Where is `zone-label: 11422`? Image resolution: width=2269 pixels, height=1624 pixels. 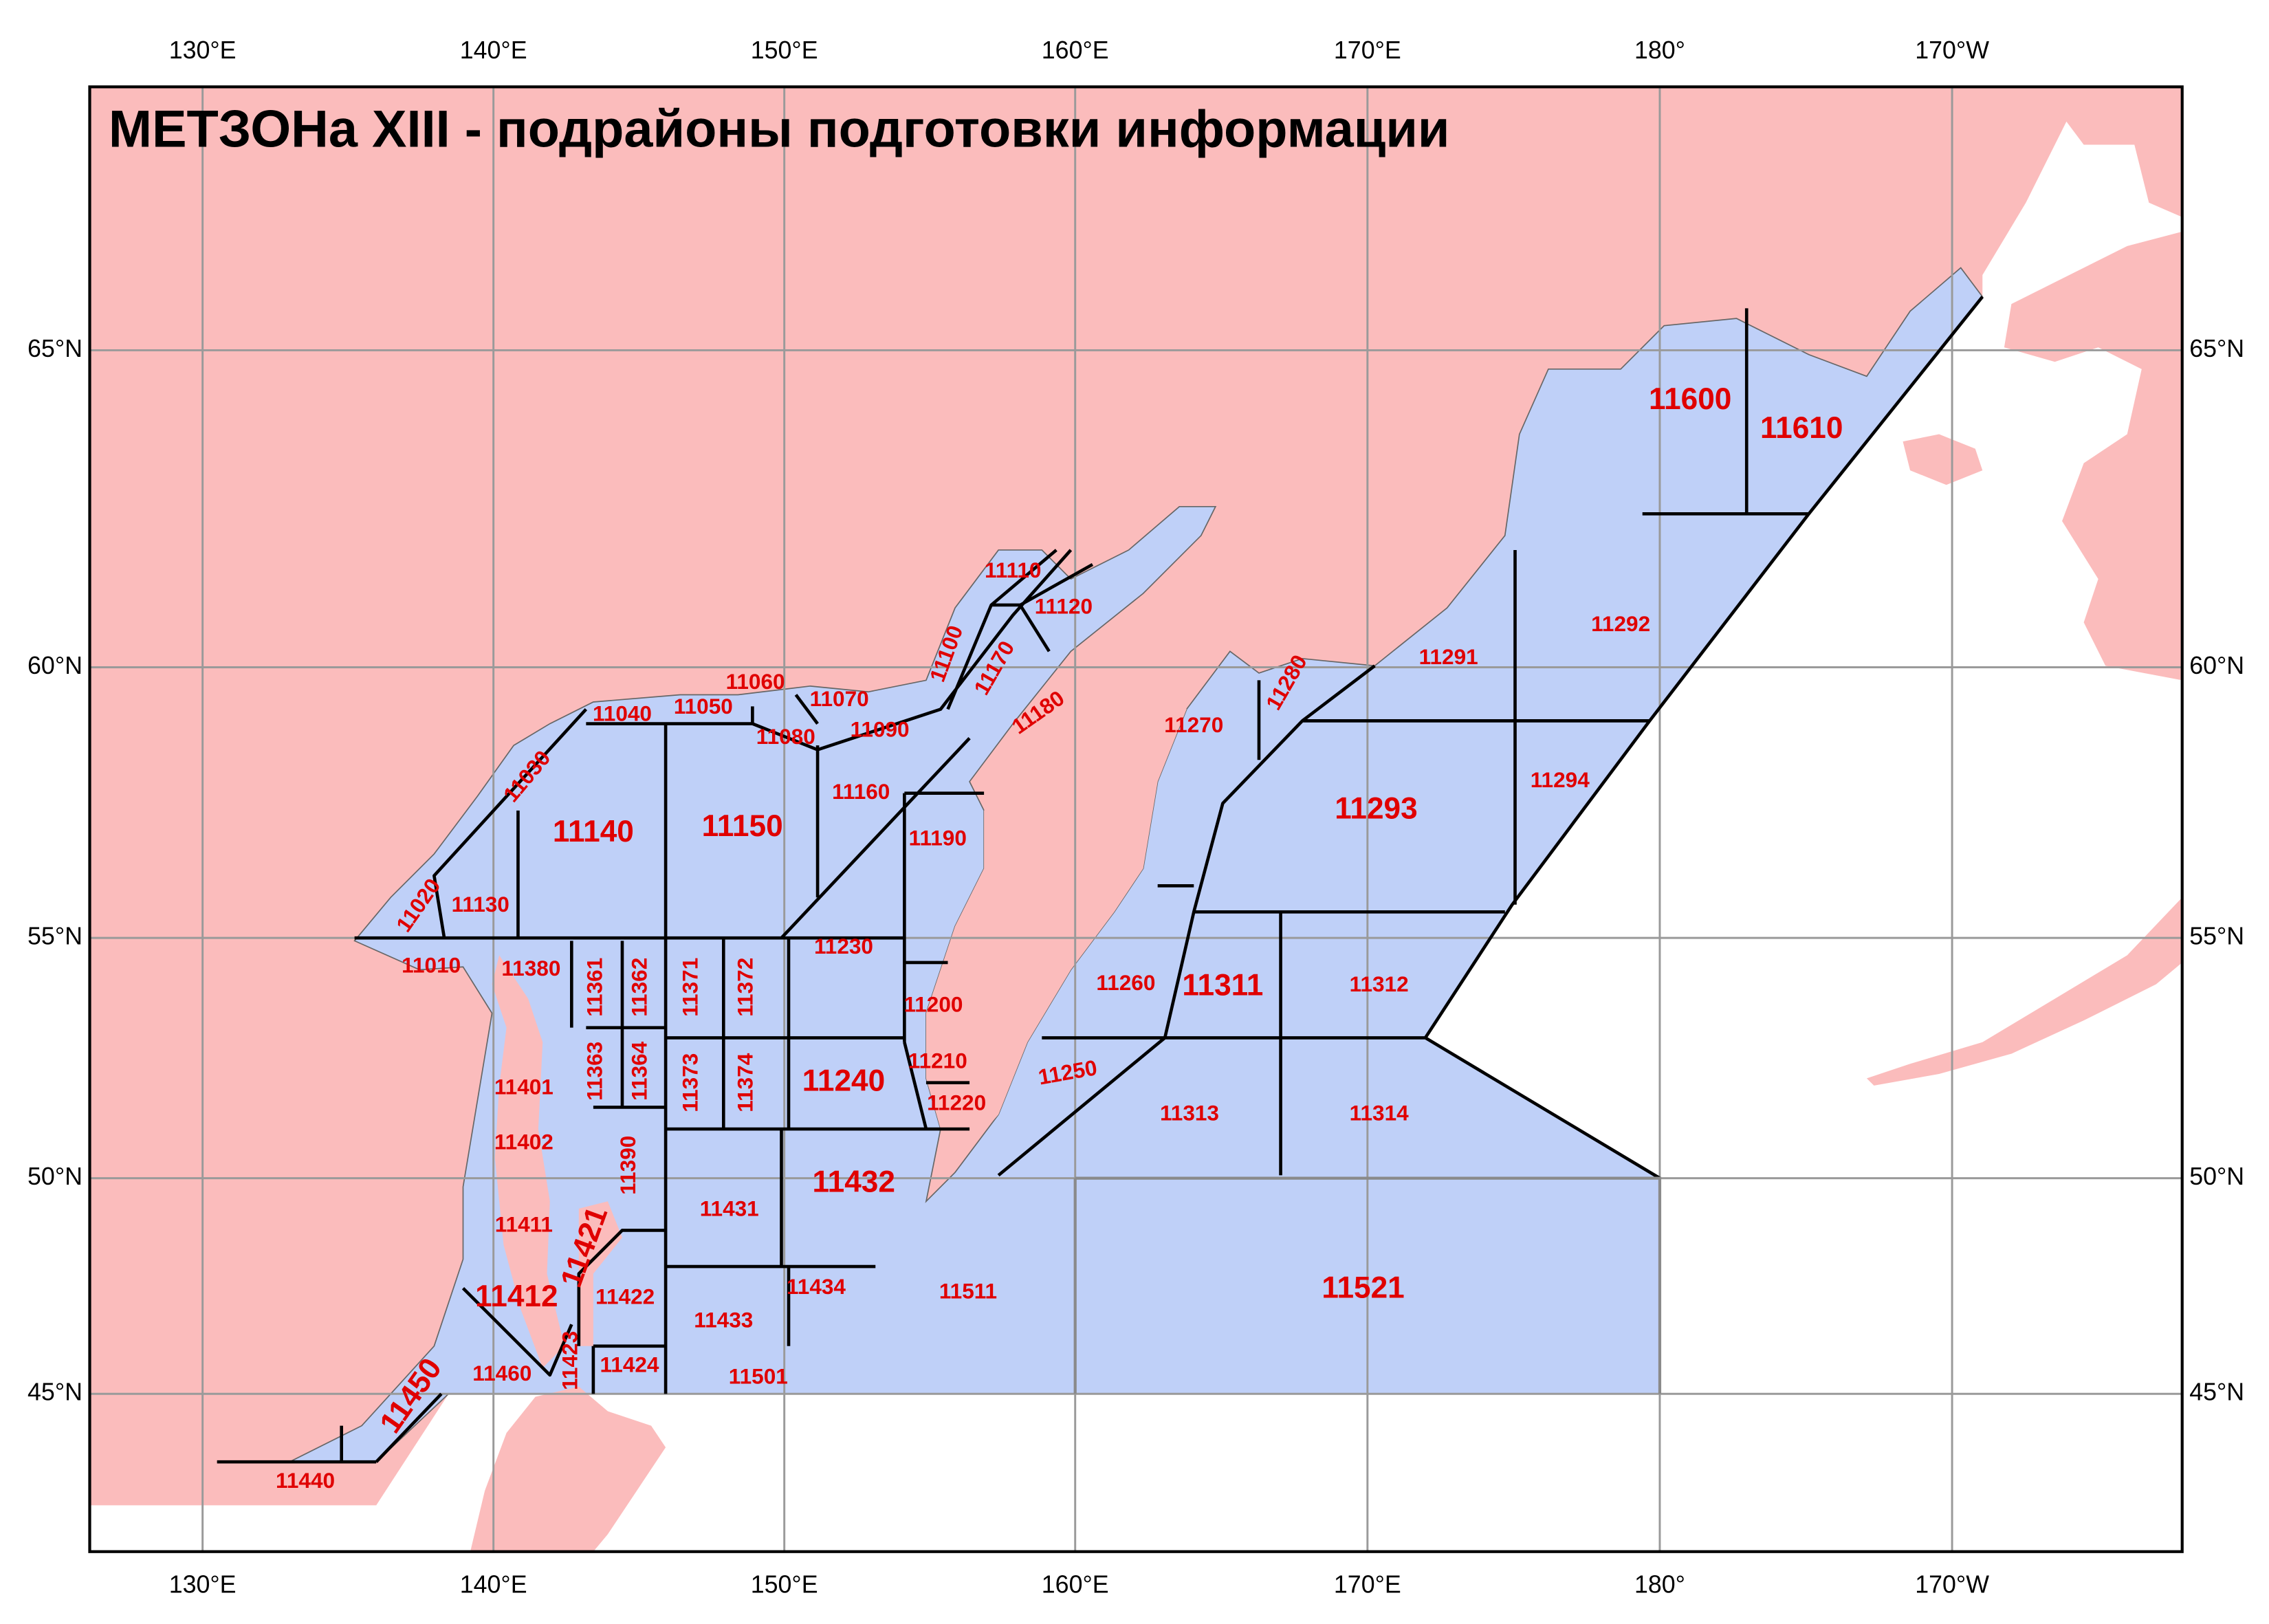
zone-label: 11422 is located at coordinates (625, 1296).